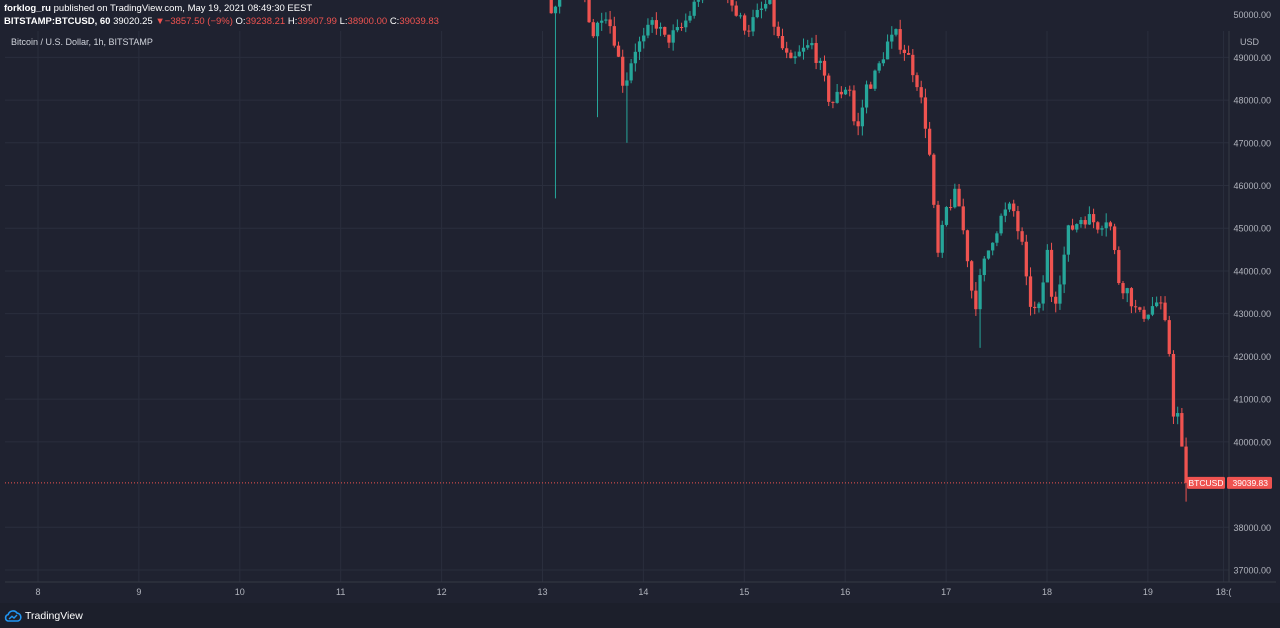  What do you see at coordinates (160, 21) in the screenshot?
I see `down-arrow-icon: ▼` at bounding box center [160, 21].